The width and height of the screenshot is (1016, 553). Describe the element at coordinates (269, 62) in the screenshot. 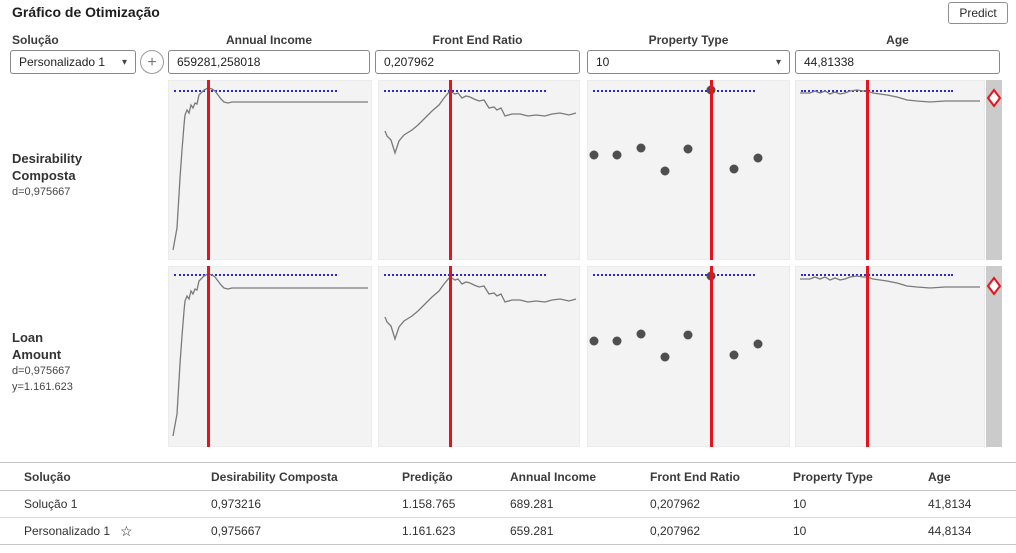

I see `annual-income-input` at that location.